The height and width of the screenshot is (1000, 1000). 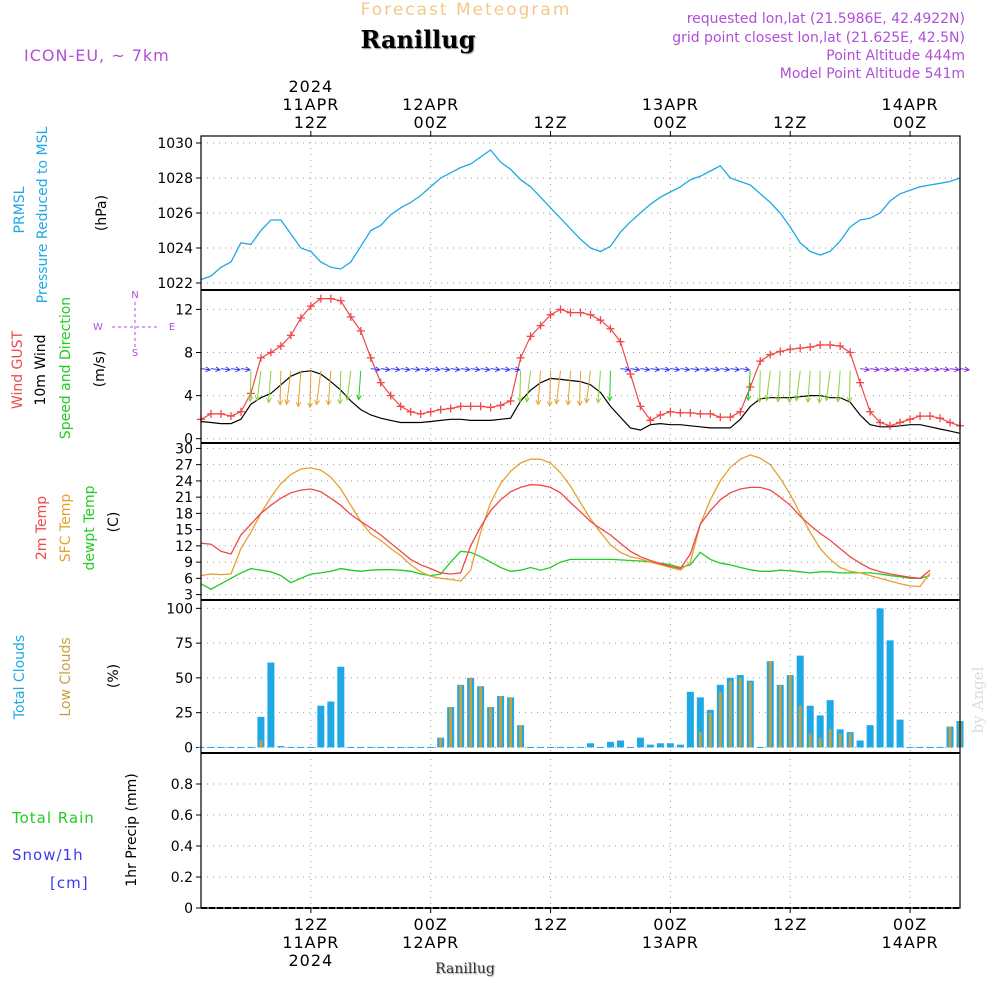 What do you see at coordinates (431, 122) in the screenshot?
I see `top-axis-label: 00Z` at bounding box center [431, 122].